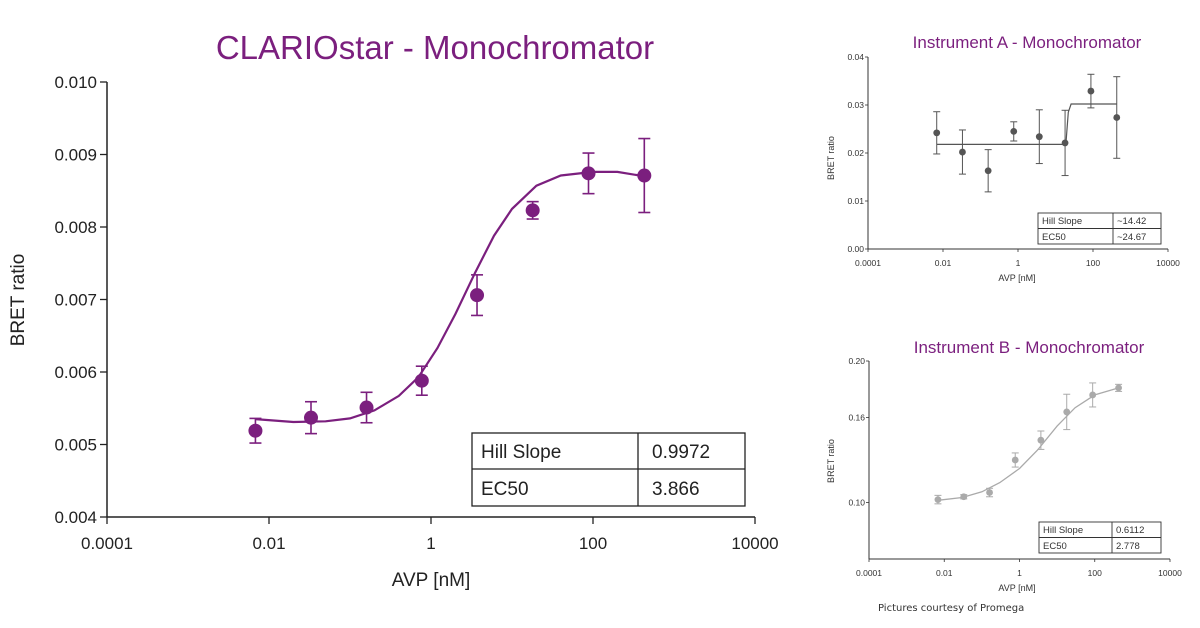 This screenshot has width=1200, height=628. I want to click on instrument-b-table-value-ec50: 2.778, so click(1128, 546).